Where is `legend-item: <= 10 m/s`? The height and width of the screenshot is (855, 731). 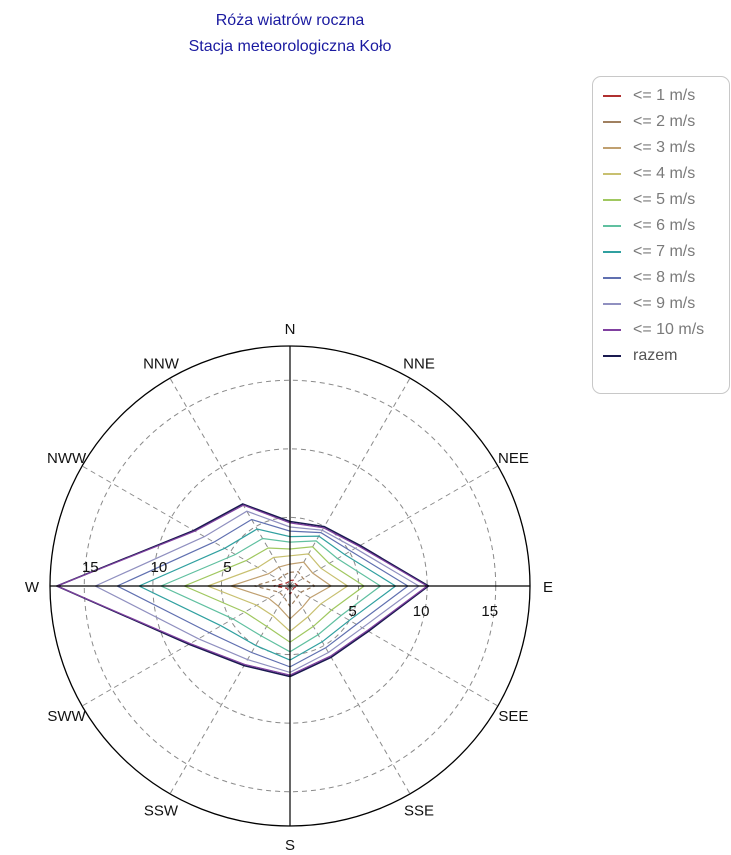
legend-item: <= 10 m/s is located at coordinates (661, 330).